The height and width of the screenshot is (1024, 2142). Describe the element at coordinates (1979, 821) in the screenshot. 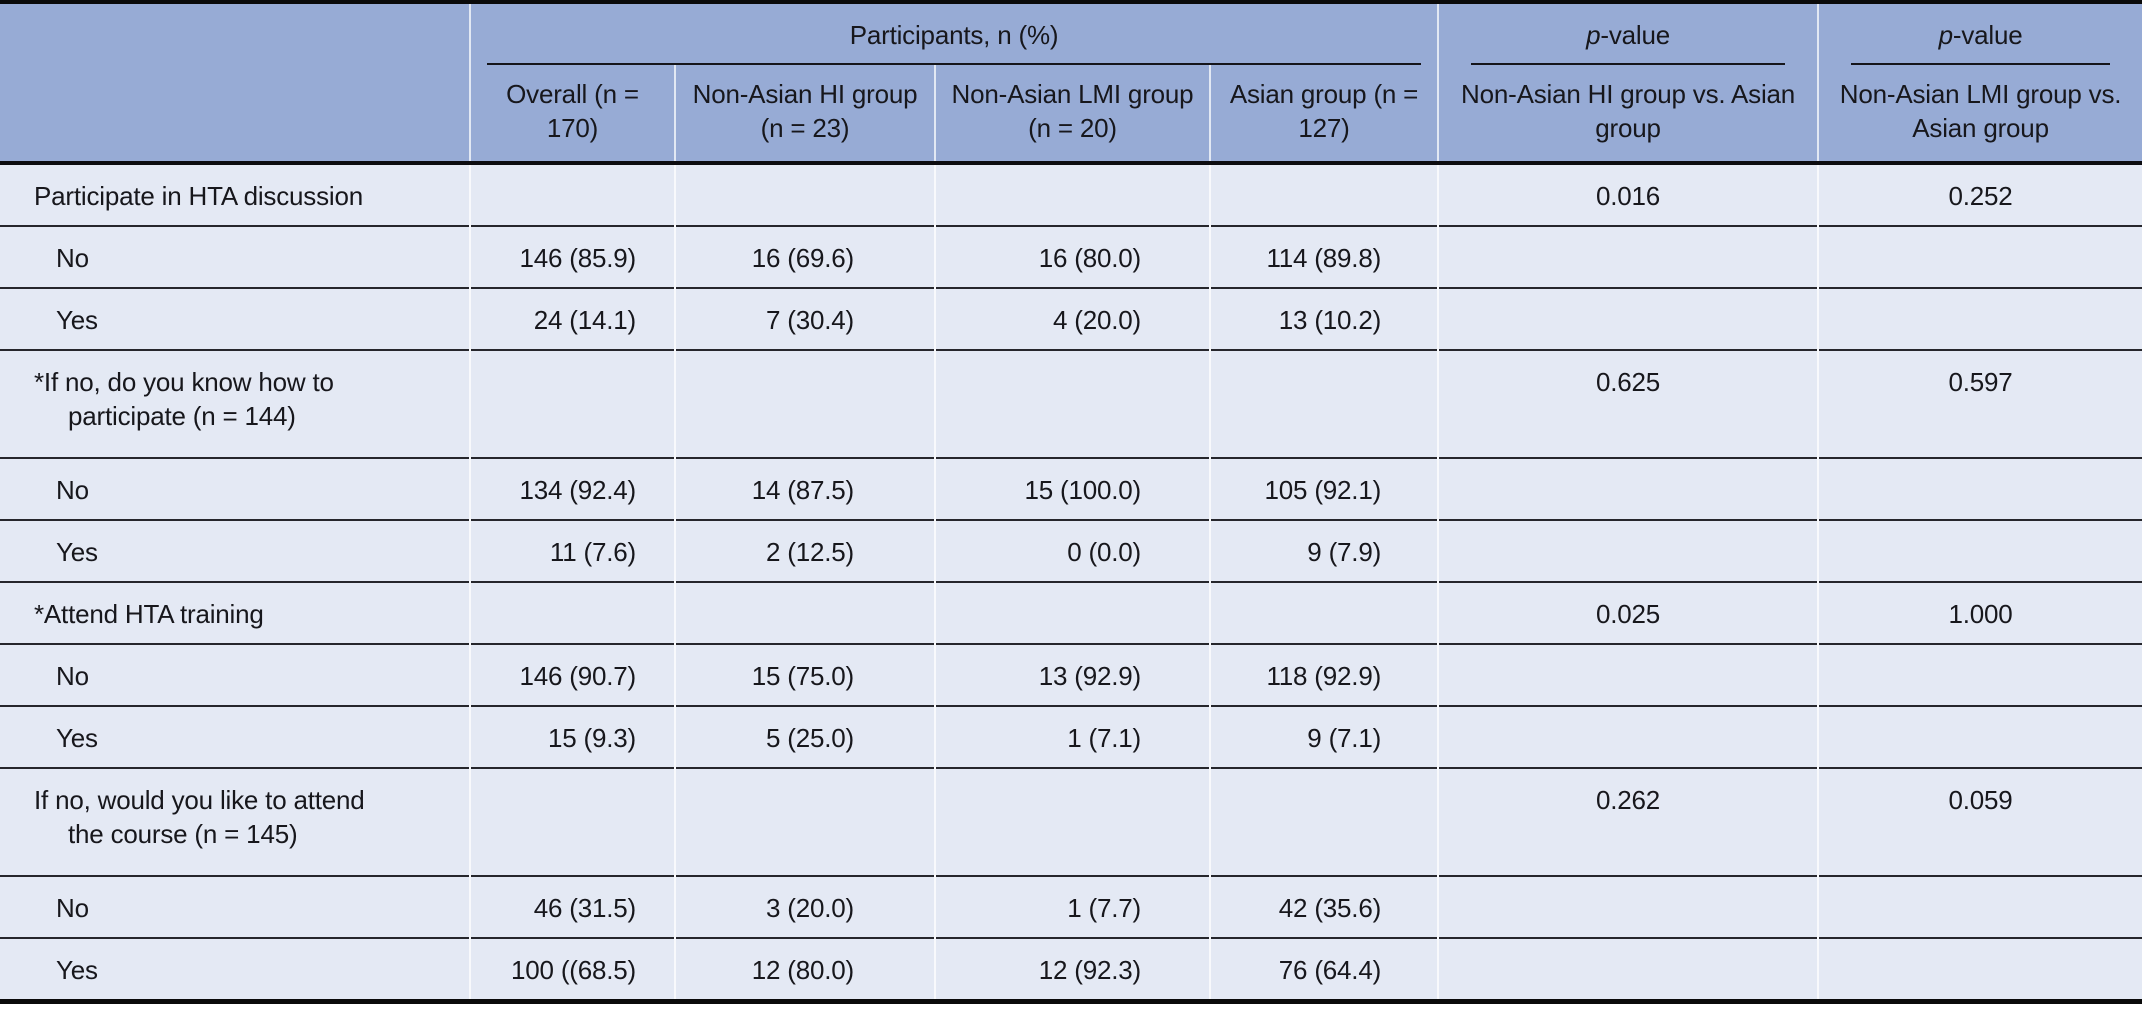

I see `pvalue-lmi-vs-asian: 0.059` at that location.